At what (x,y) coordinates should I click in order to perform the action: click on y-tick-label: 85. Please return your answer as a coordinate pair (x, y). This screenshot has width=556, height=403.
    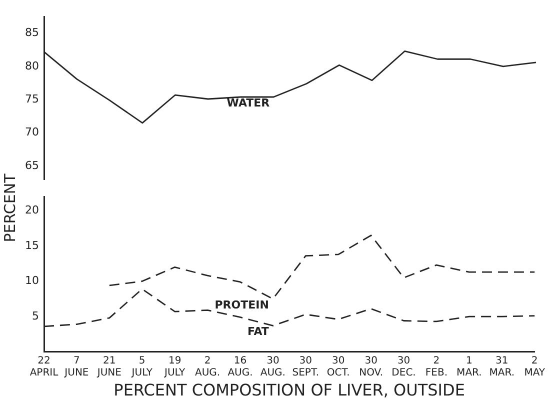
    Looking at the image, I should click on (32, 33).